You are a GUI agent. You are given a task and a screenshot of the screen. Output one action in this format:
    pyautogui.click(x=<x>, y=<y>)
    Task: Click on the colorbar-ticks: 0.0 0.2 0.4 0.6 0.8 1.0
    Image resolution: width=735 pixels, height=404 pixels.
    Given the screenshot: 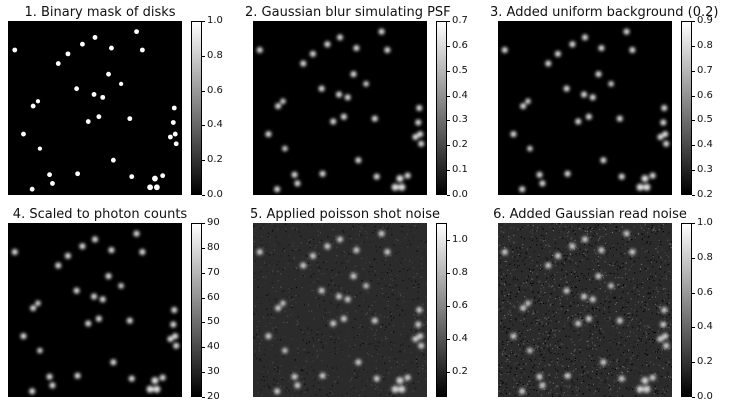 What is the action you would take?
    pyautogui.click(x=222, y=107)
    